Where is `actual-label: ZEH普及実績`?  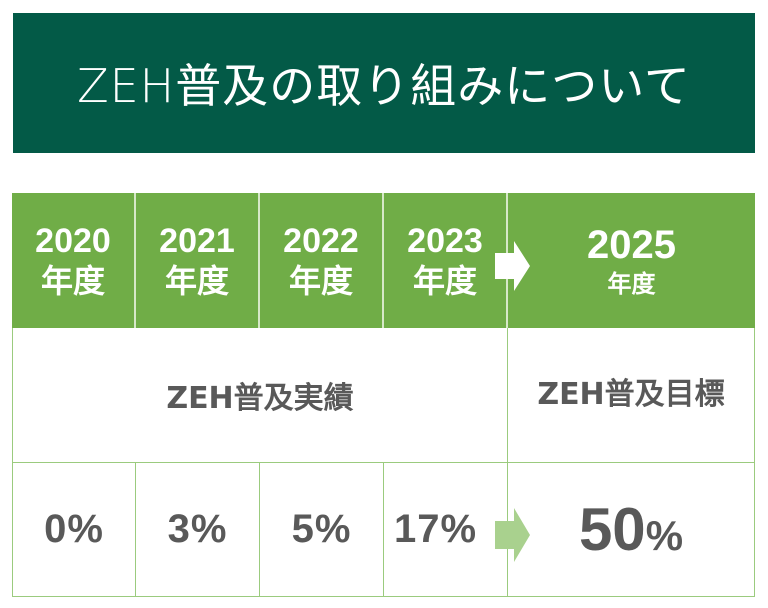 actual-label: ZEH普及実績 is located at coordinates (260, 398).